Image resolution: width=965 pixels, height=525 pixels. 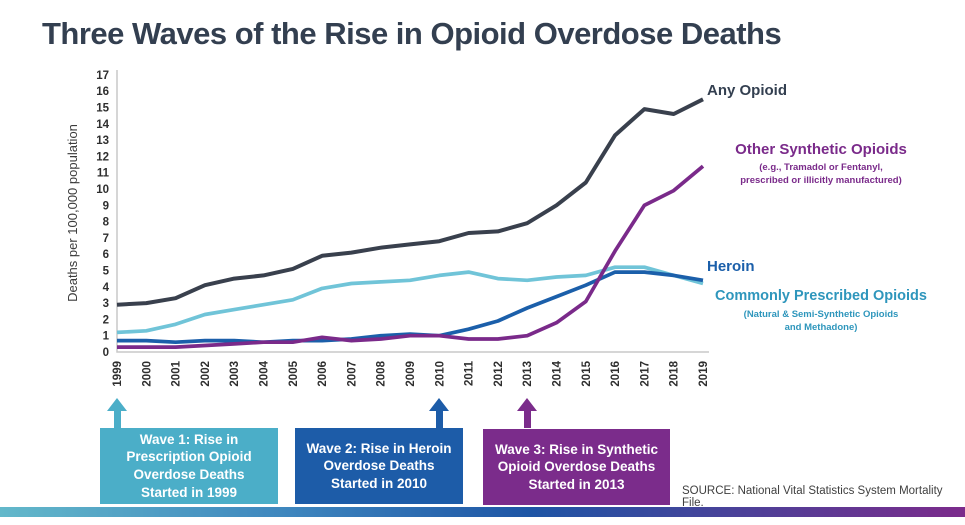 What do you see at coordinates (102, 125) in the screenshot?
I see `svg-text: 14` at bounding box center [102, 125].